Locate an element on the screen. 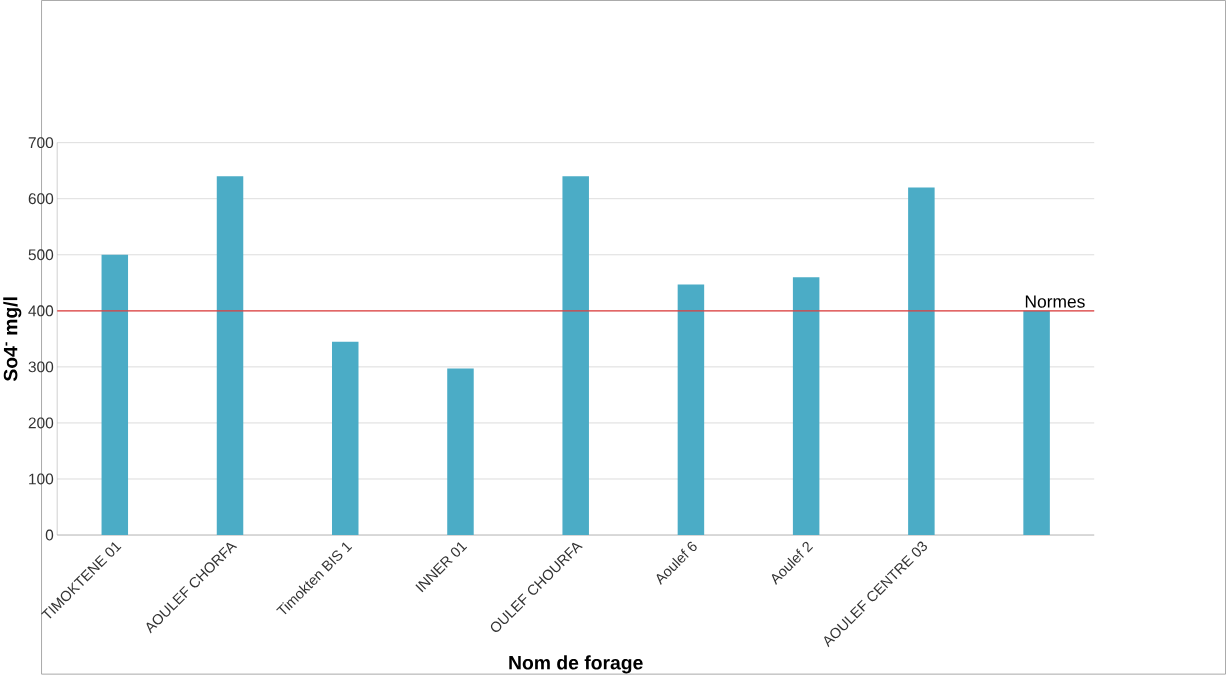  ref-line-label: Normes is located at coordinates (1055, 301).